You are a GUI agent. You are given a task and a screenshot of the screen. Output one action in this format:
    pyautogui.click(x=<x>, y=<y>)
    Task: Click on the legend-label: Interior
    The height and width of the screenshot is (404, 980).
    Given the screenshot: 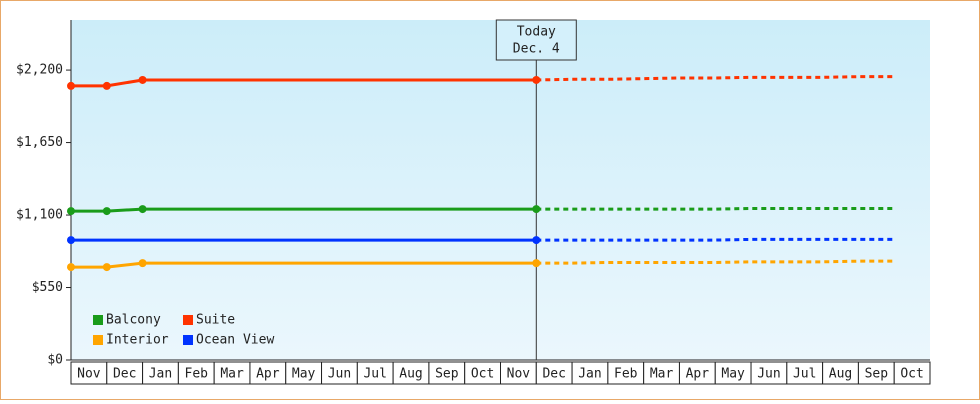 What is the action you would take?
    pyautogui.click(x=137, y=340)
    